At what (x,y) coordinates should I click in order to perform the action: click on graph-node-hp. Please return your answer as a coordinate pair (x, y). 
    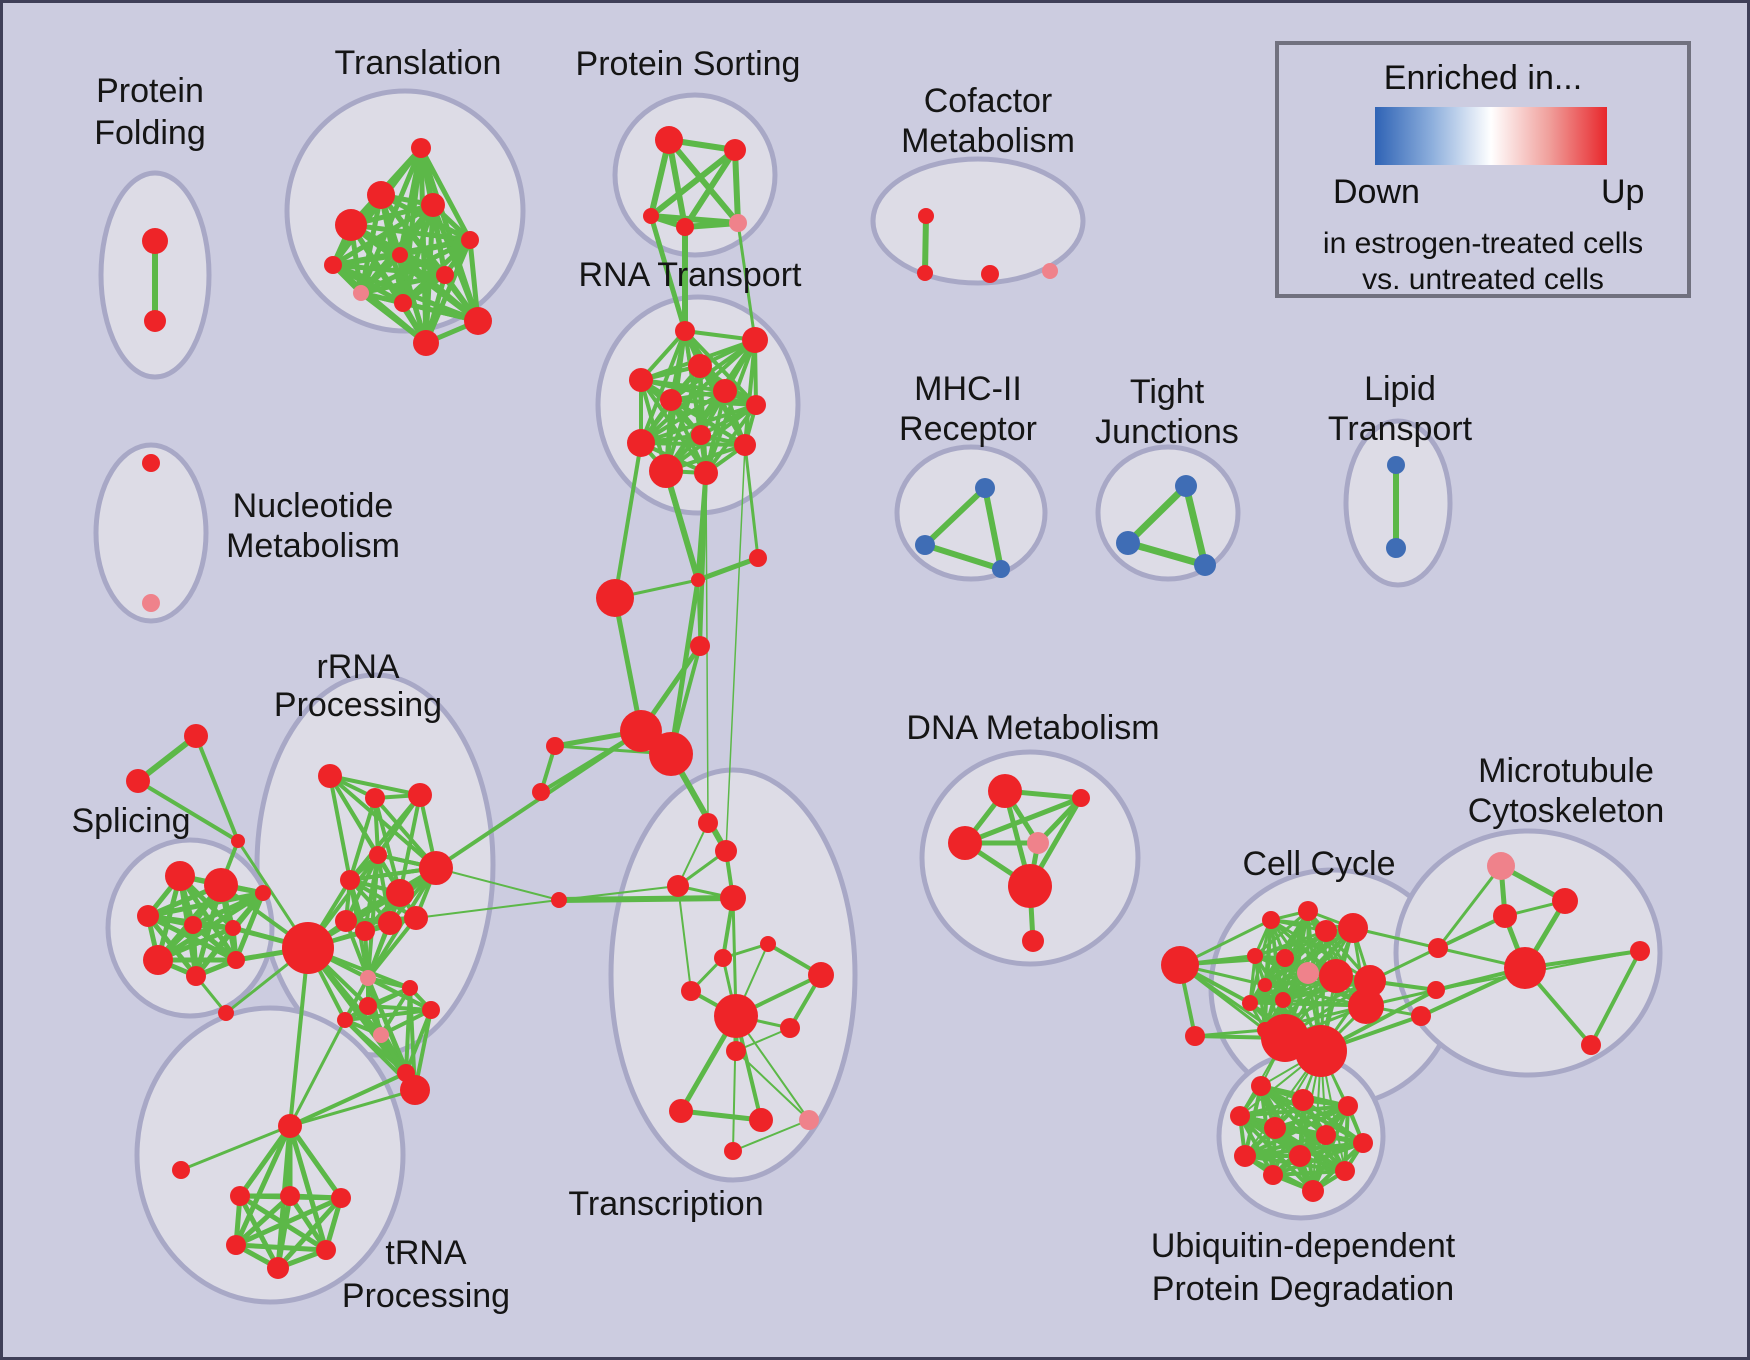
    Looking at the image, I should click on (698, 580).